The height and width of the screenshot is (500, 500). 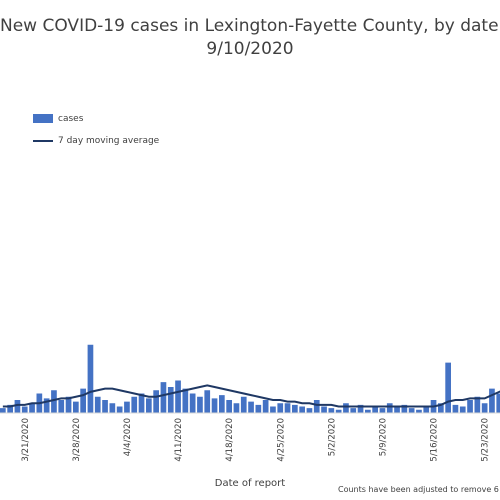 I want to click on legend-swatch-line, so click(x=43, y=140).